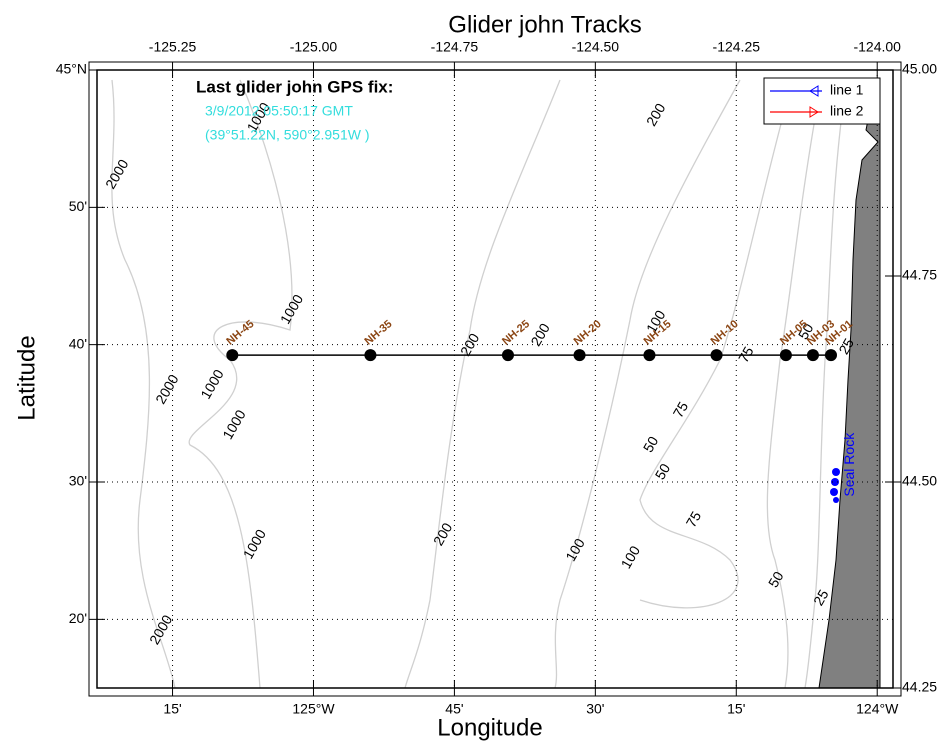 The image size is (950, 748). I want to click on left-tick-label: 45°N, so click(71, 69).